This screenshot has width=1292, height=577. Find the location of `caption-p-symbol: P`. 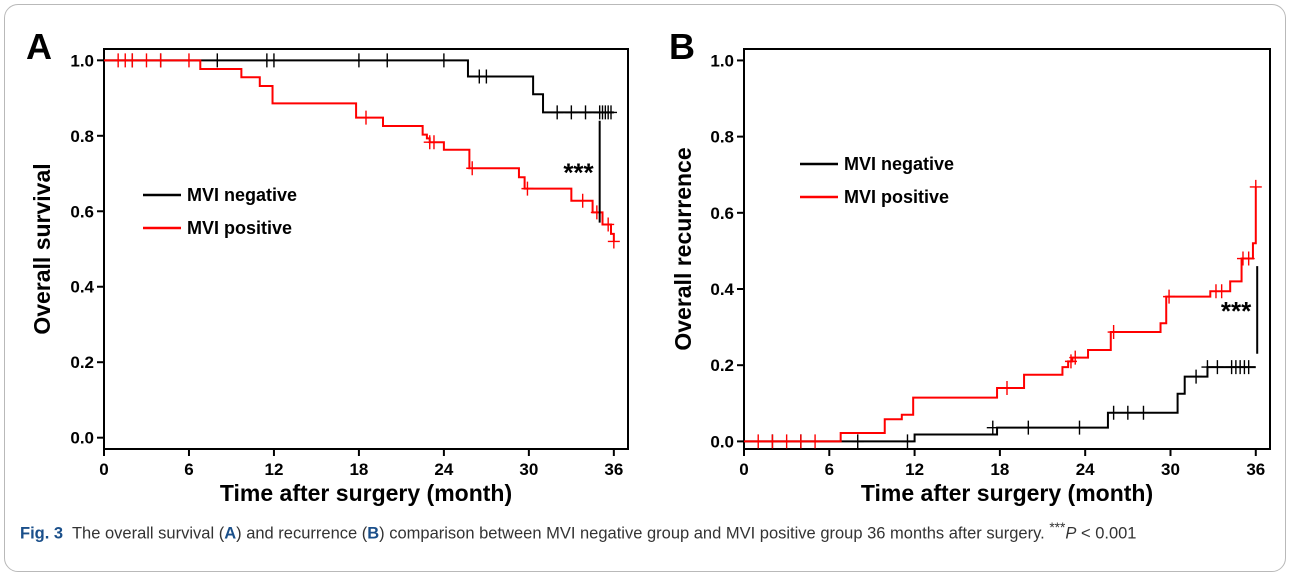

caption-p-symbol: P is located at coordinates (1071, 533).